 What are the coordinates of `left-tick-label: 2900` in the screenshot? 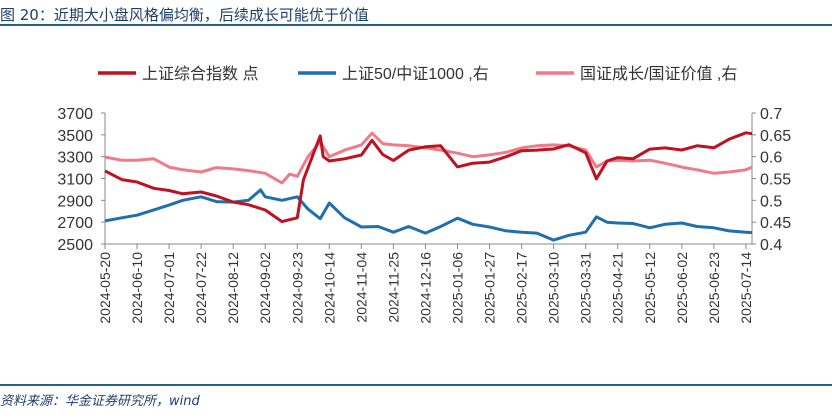 It's located at (75, 201).